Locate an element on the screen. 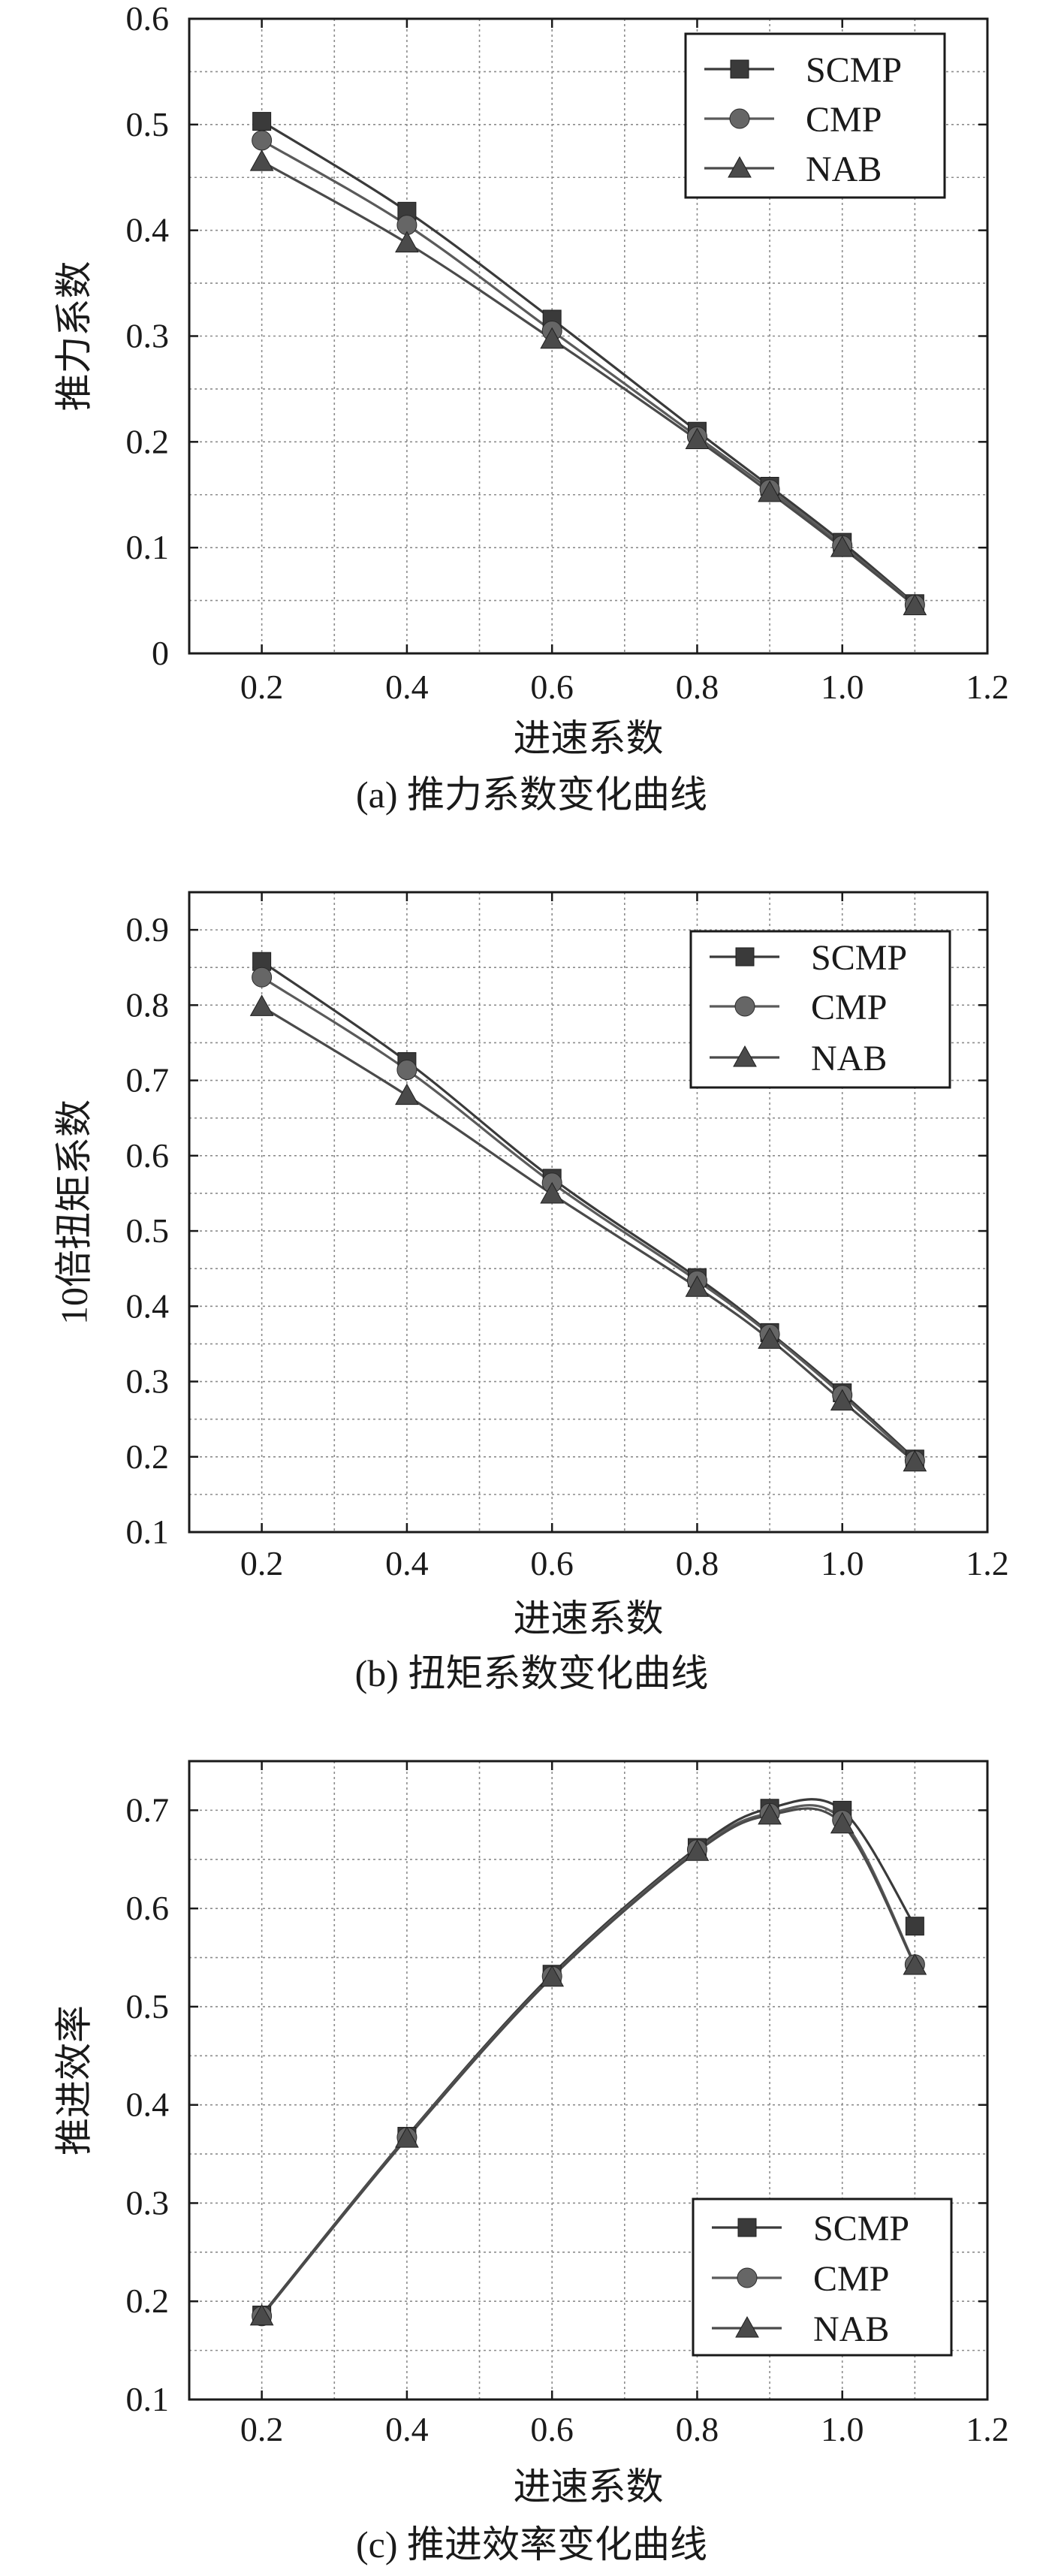  panel-caption: (b) 扭矩系数变化曲线 is located at coordinates (532, 1673).